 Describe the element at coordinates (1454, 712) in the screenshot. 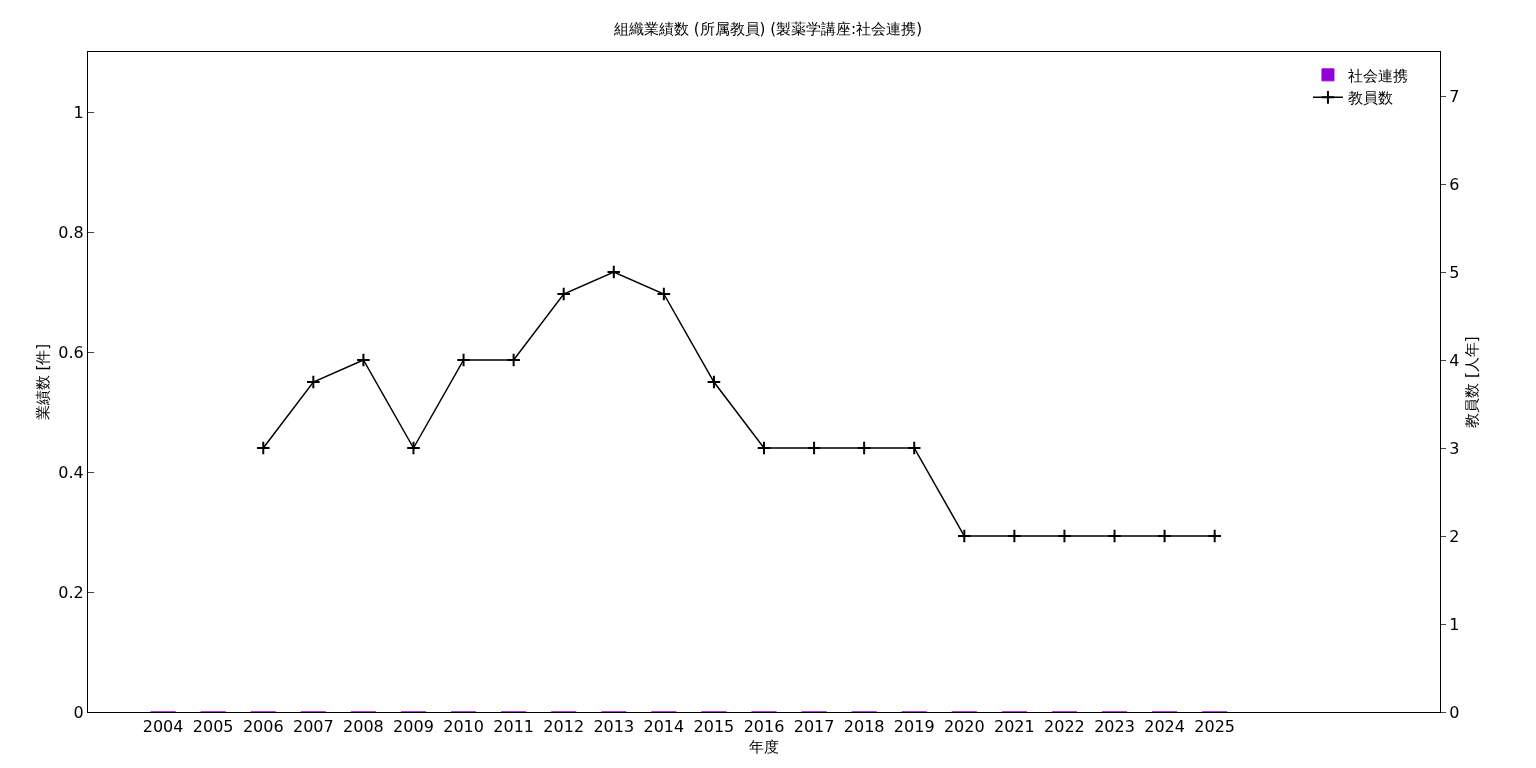

I see `y2-tick-label: 0` at that location.